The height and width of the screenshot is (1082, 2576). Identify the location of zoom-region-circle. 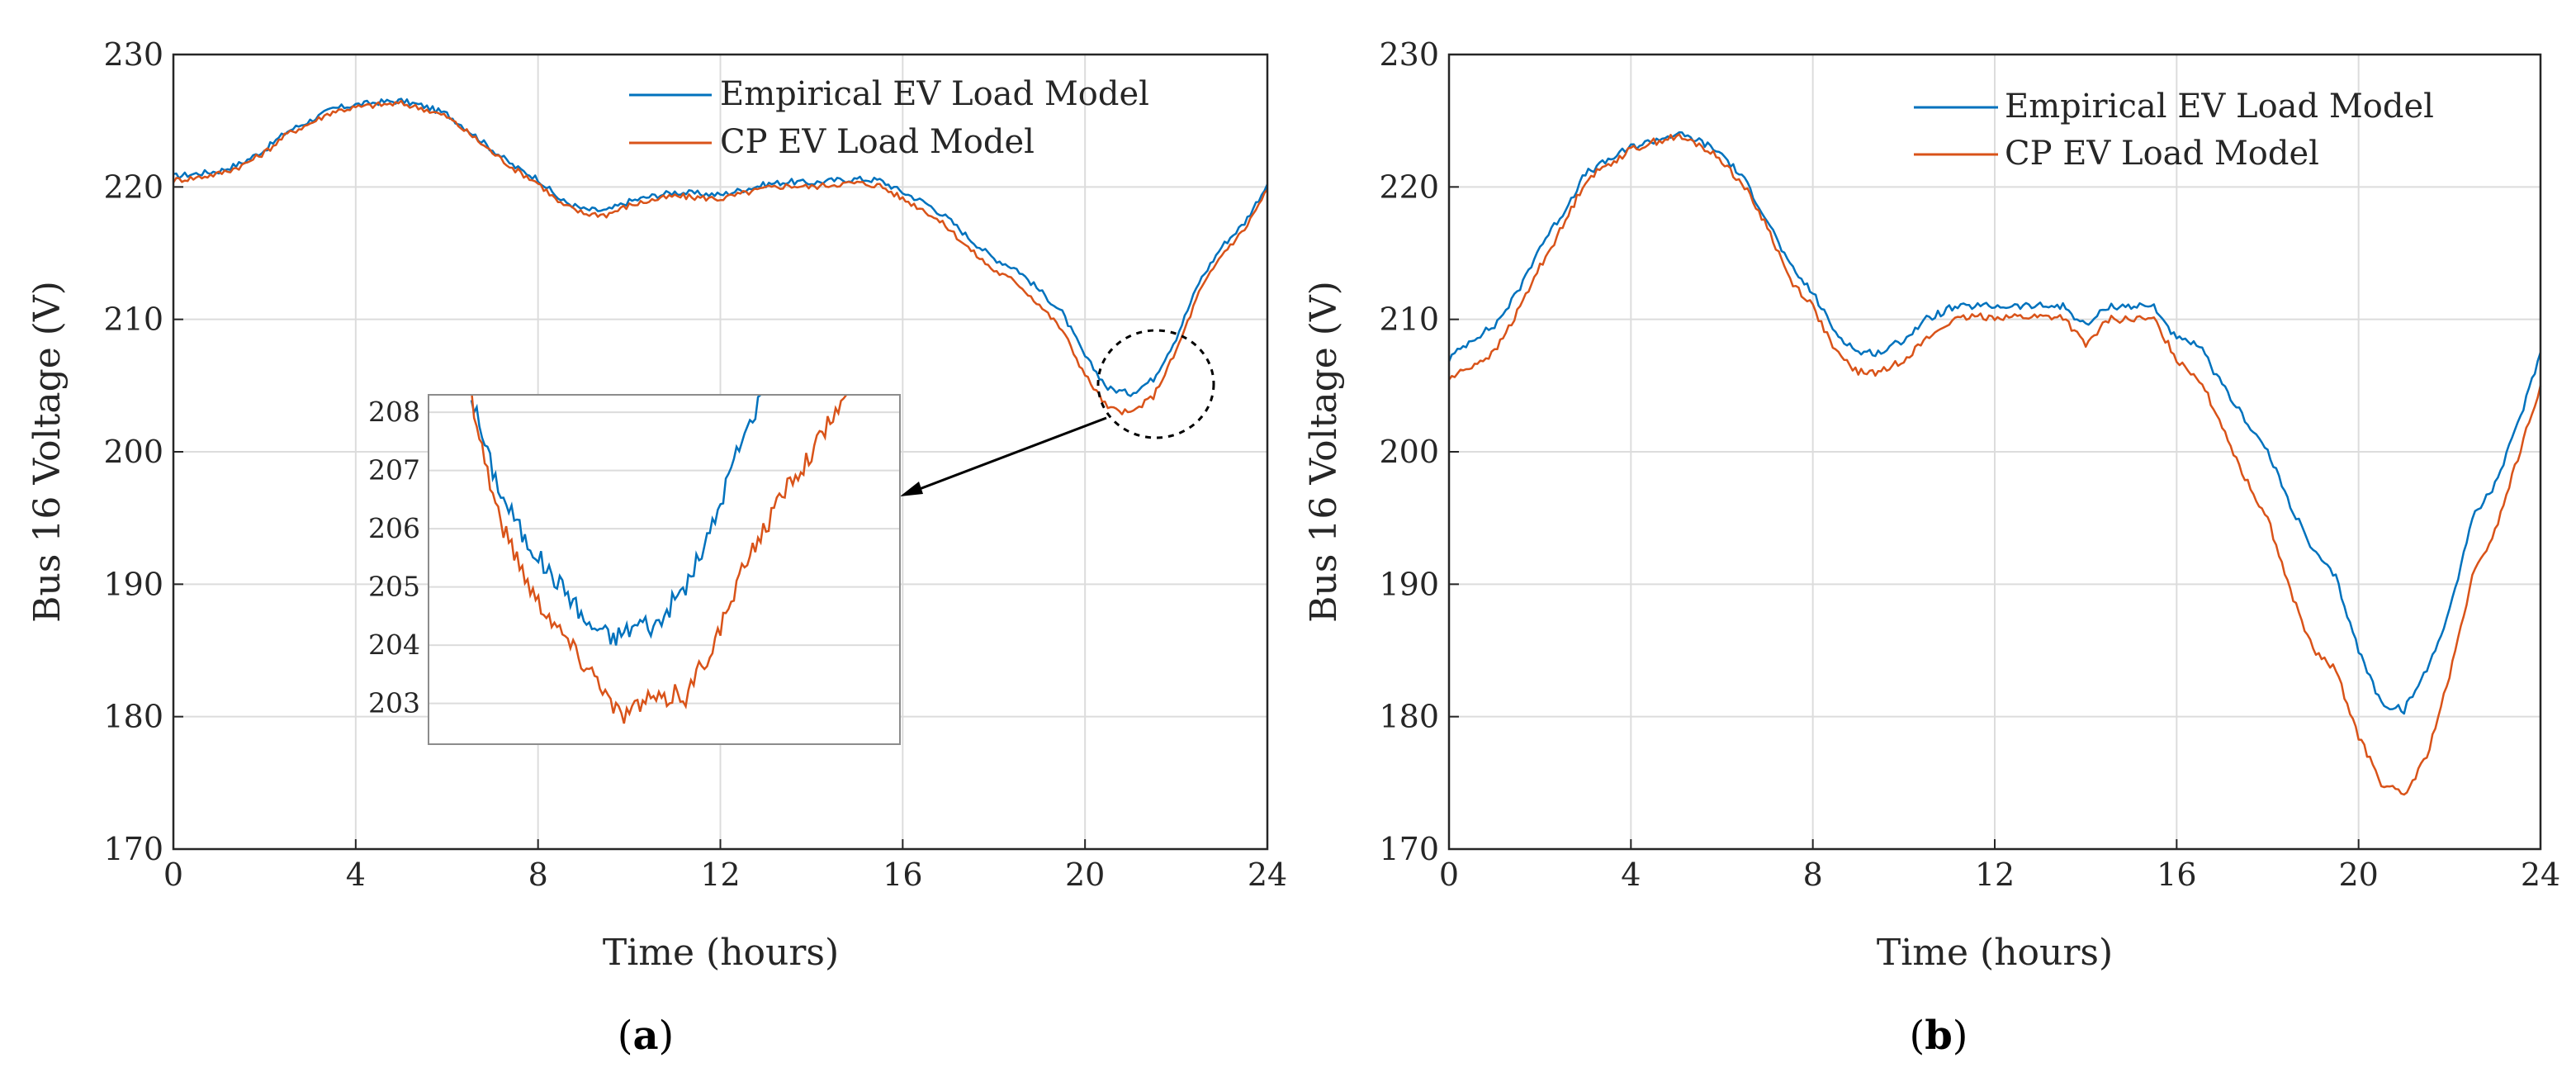
(1155, 384).